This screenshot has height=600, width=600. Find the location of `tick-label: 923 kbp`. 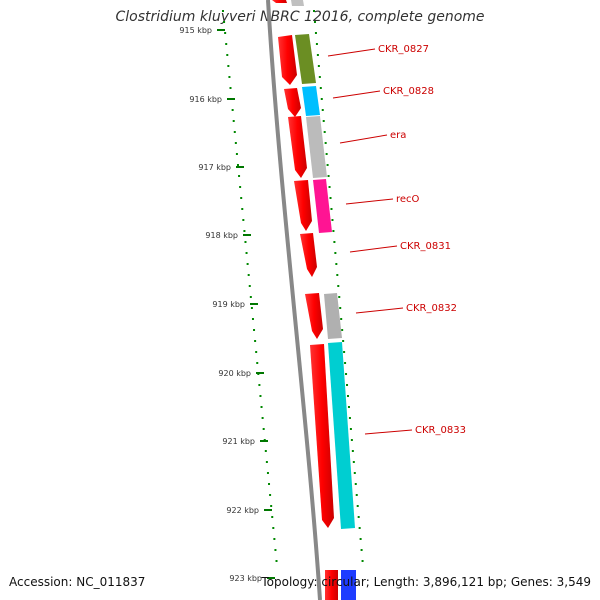

tick-label: 923 kbp is located at coordinates (245, 578).